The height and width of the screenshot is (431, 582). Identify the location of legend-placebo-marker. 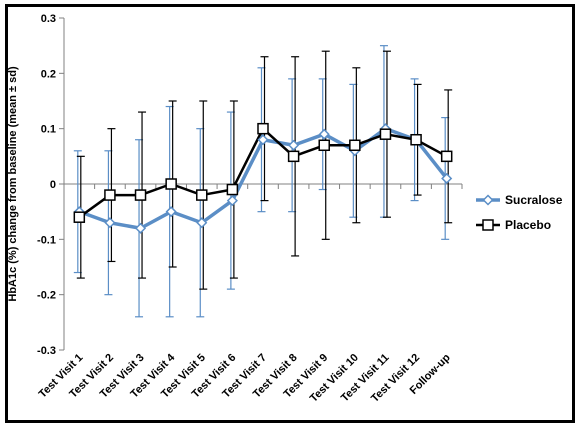
(488, 225).